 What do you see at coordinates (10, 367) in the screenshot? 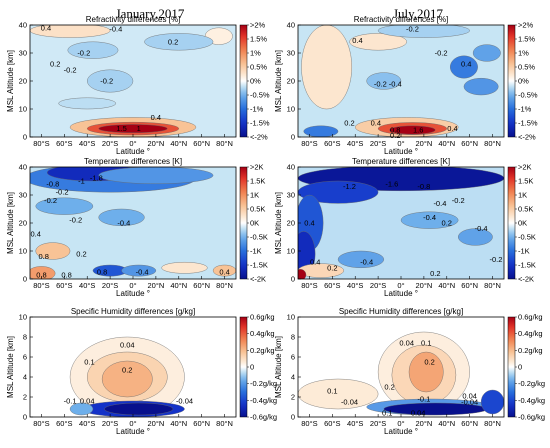
I see `y-axis-label: MSL Altitude [km]` at bounding box center [10, 367].